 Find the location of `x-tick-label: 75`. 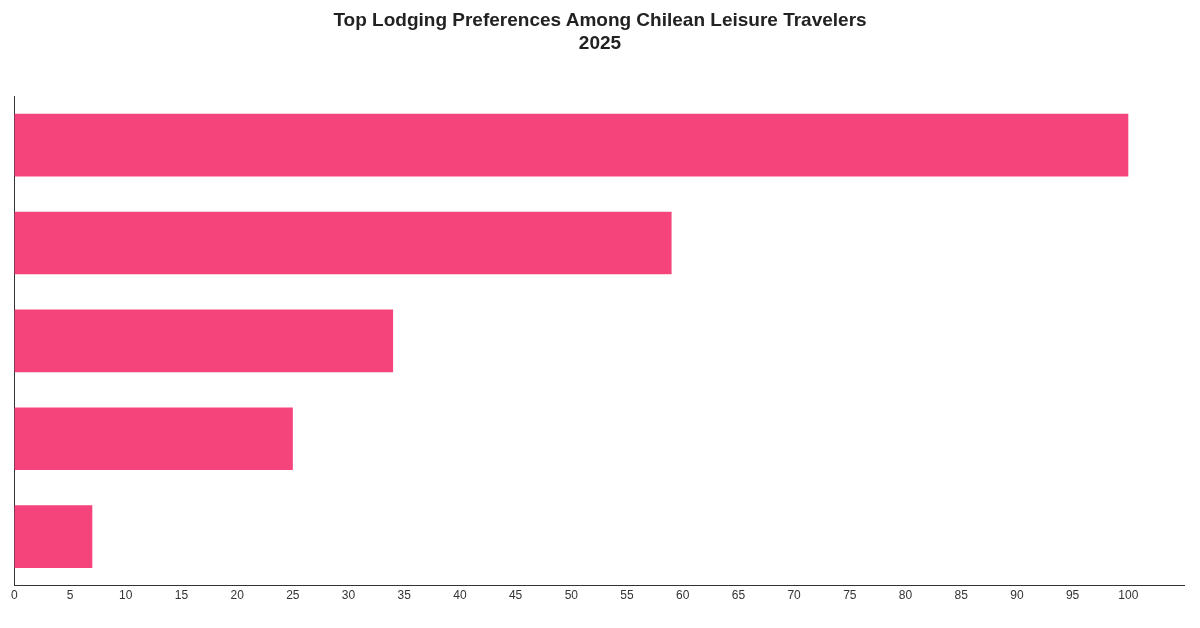

x-tick-label: 75 is located at coordinates (850, 595).